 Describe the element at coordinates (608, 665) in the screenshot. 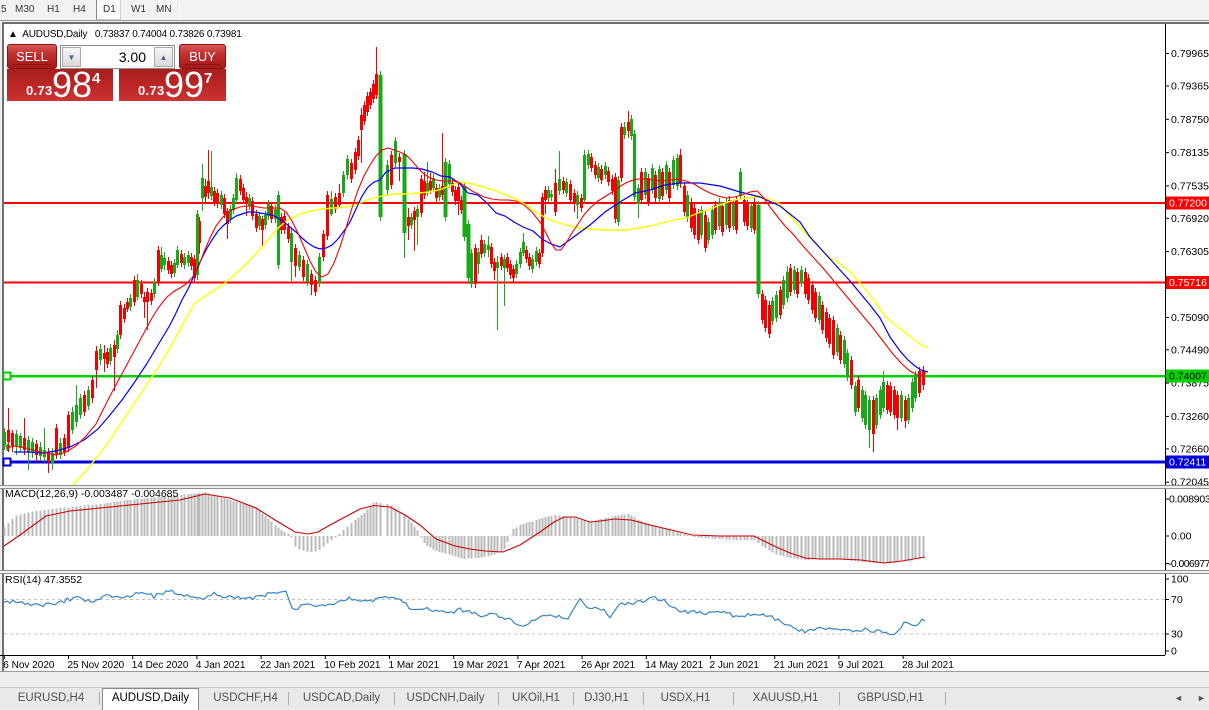

I see `svg-text: 26 Apr 2021` at that location.